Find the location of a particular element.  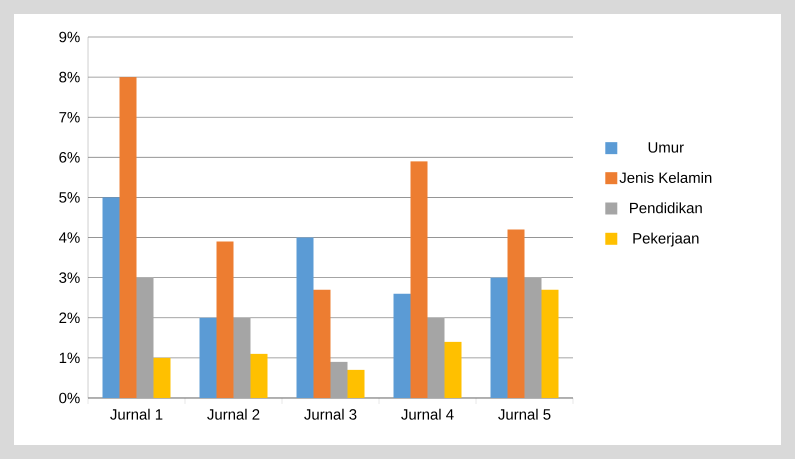

y-tick-label: 1% is located at coordinates (70, 358).